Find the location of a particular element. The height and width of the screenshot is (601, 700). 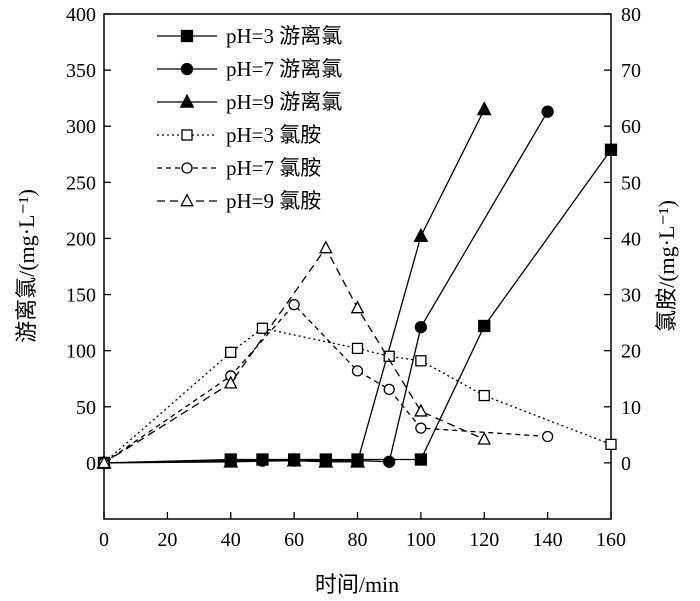

y-right-tick-label: 0 is located at coordinates (626, 464).